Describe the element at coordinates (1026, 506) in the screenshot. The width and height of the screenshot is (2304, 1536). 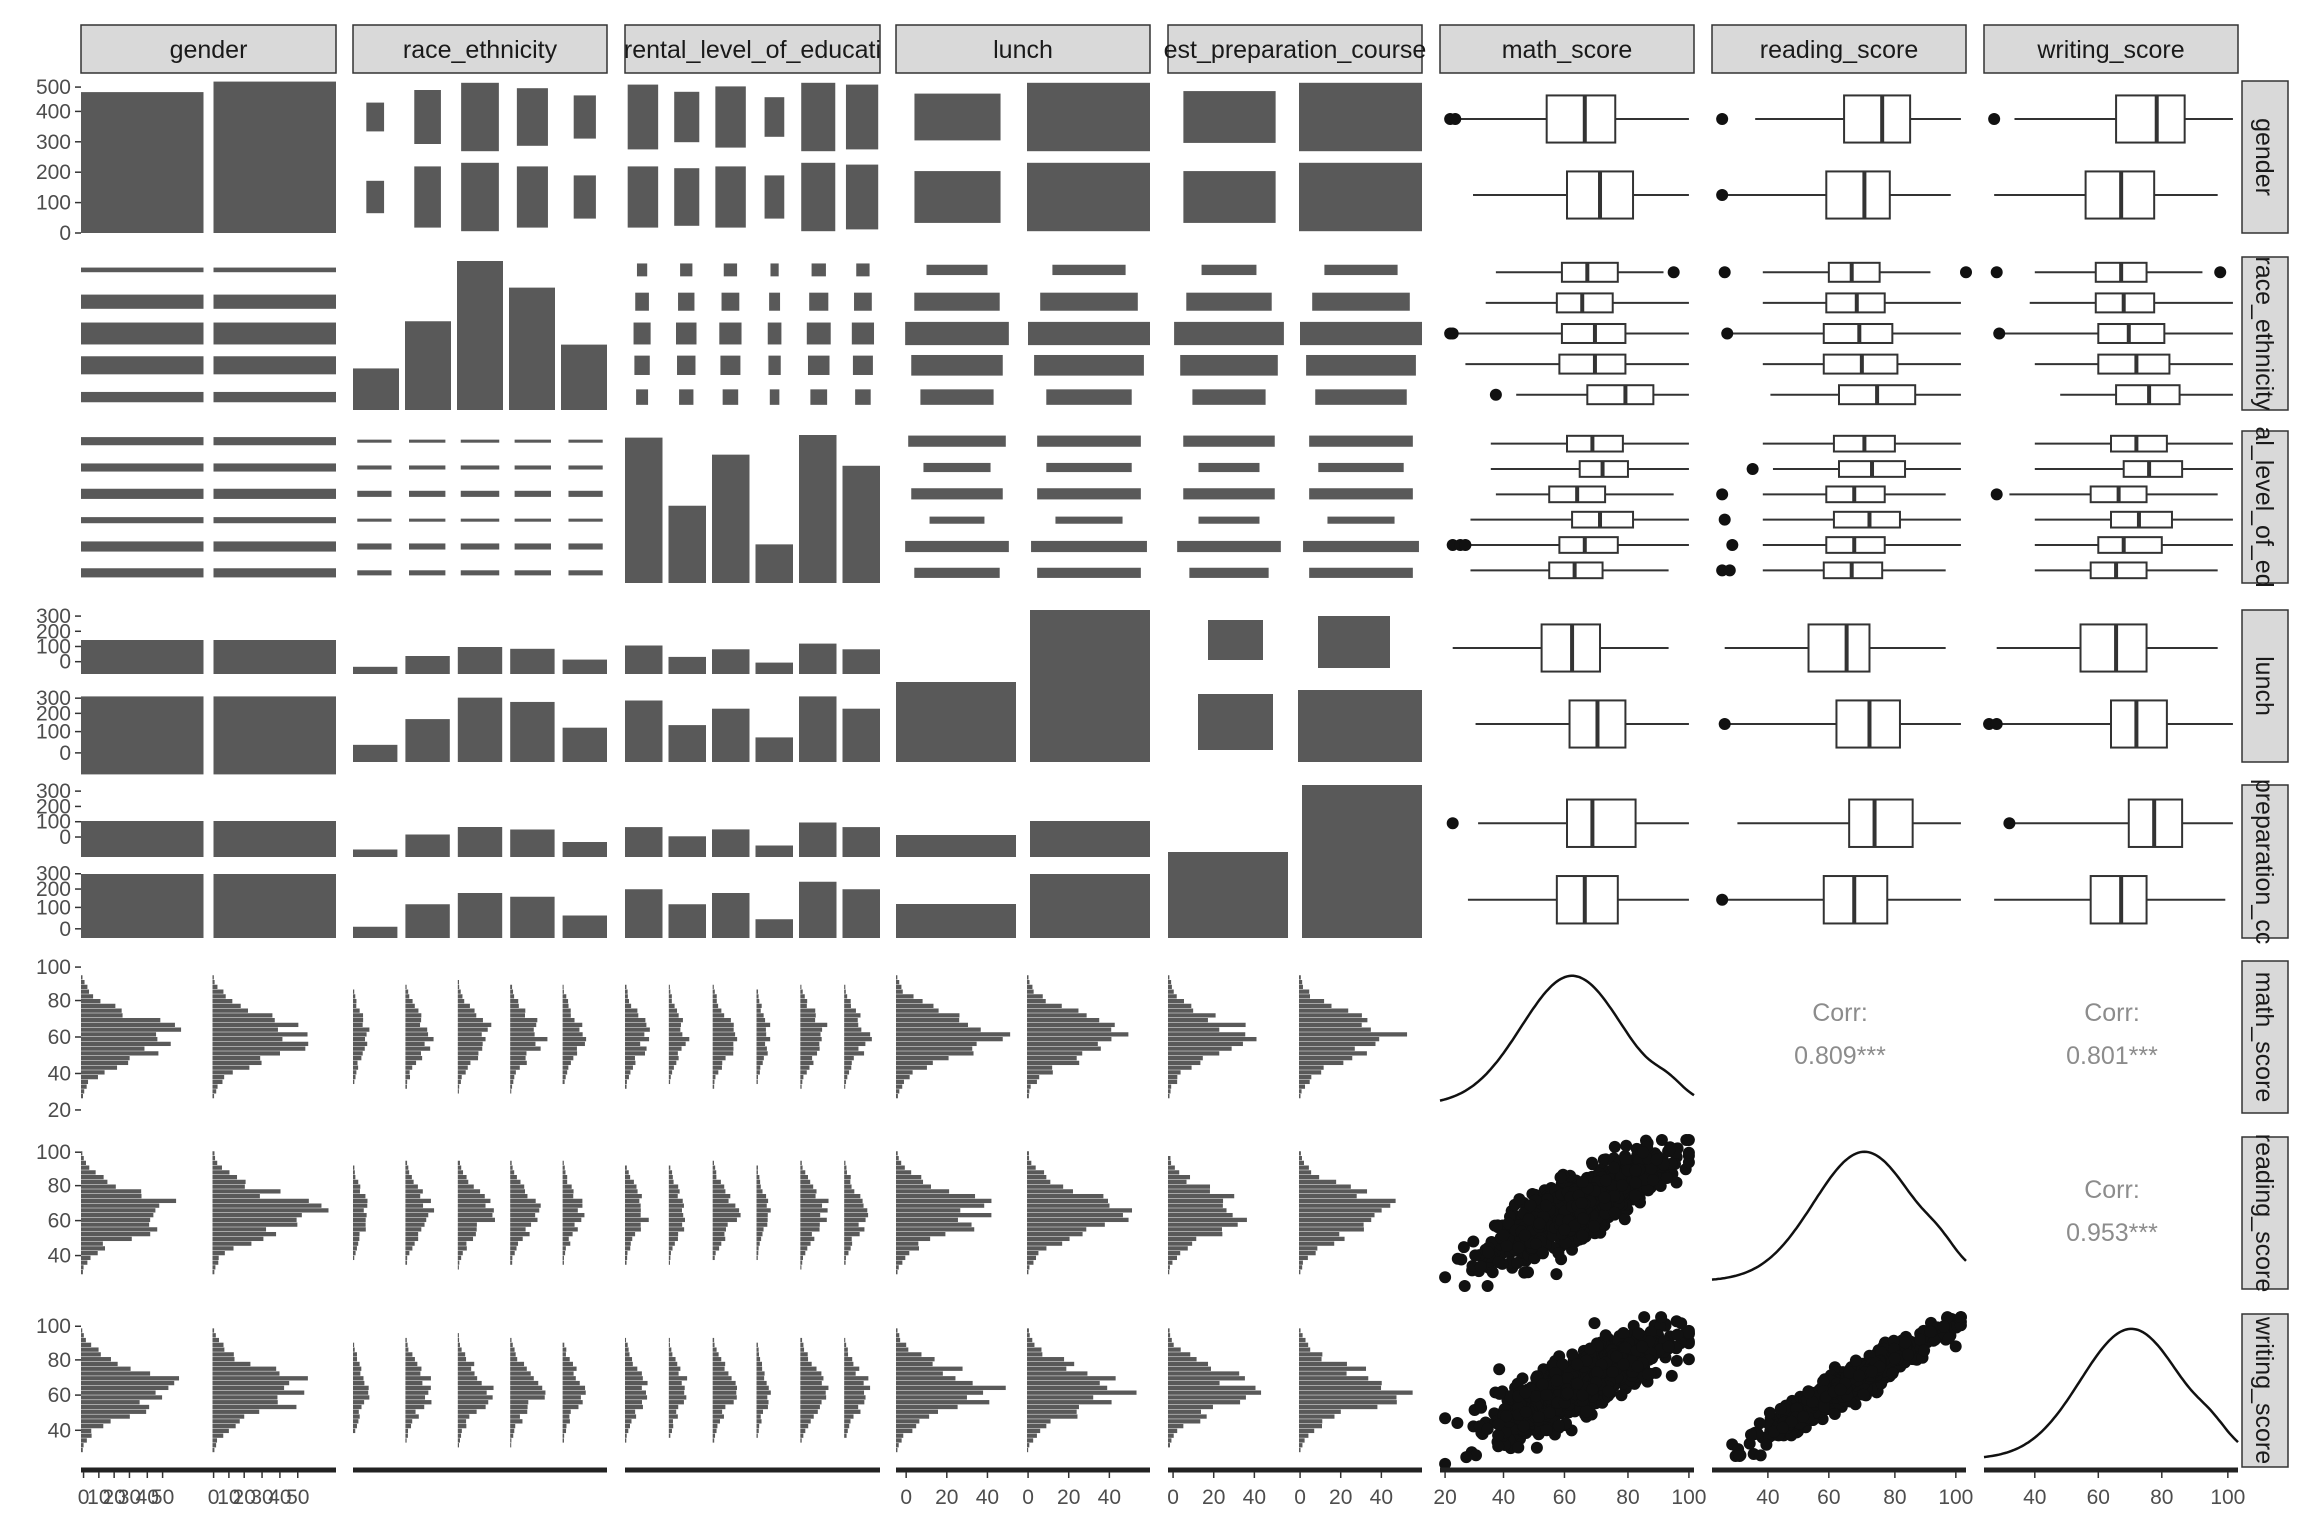
I see `mosaic-edu-lunch` at that location.